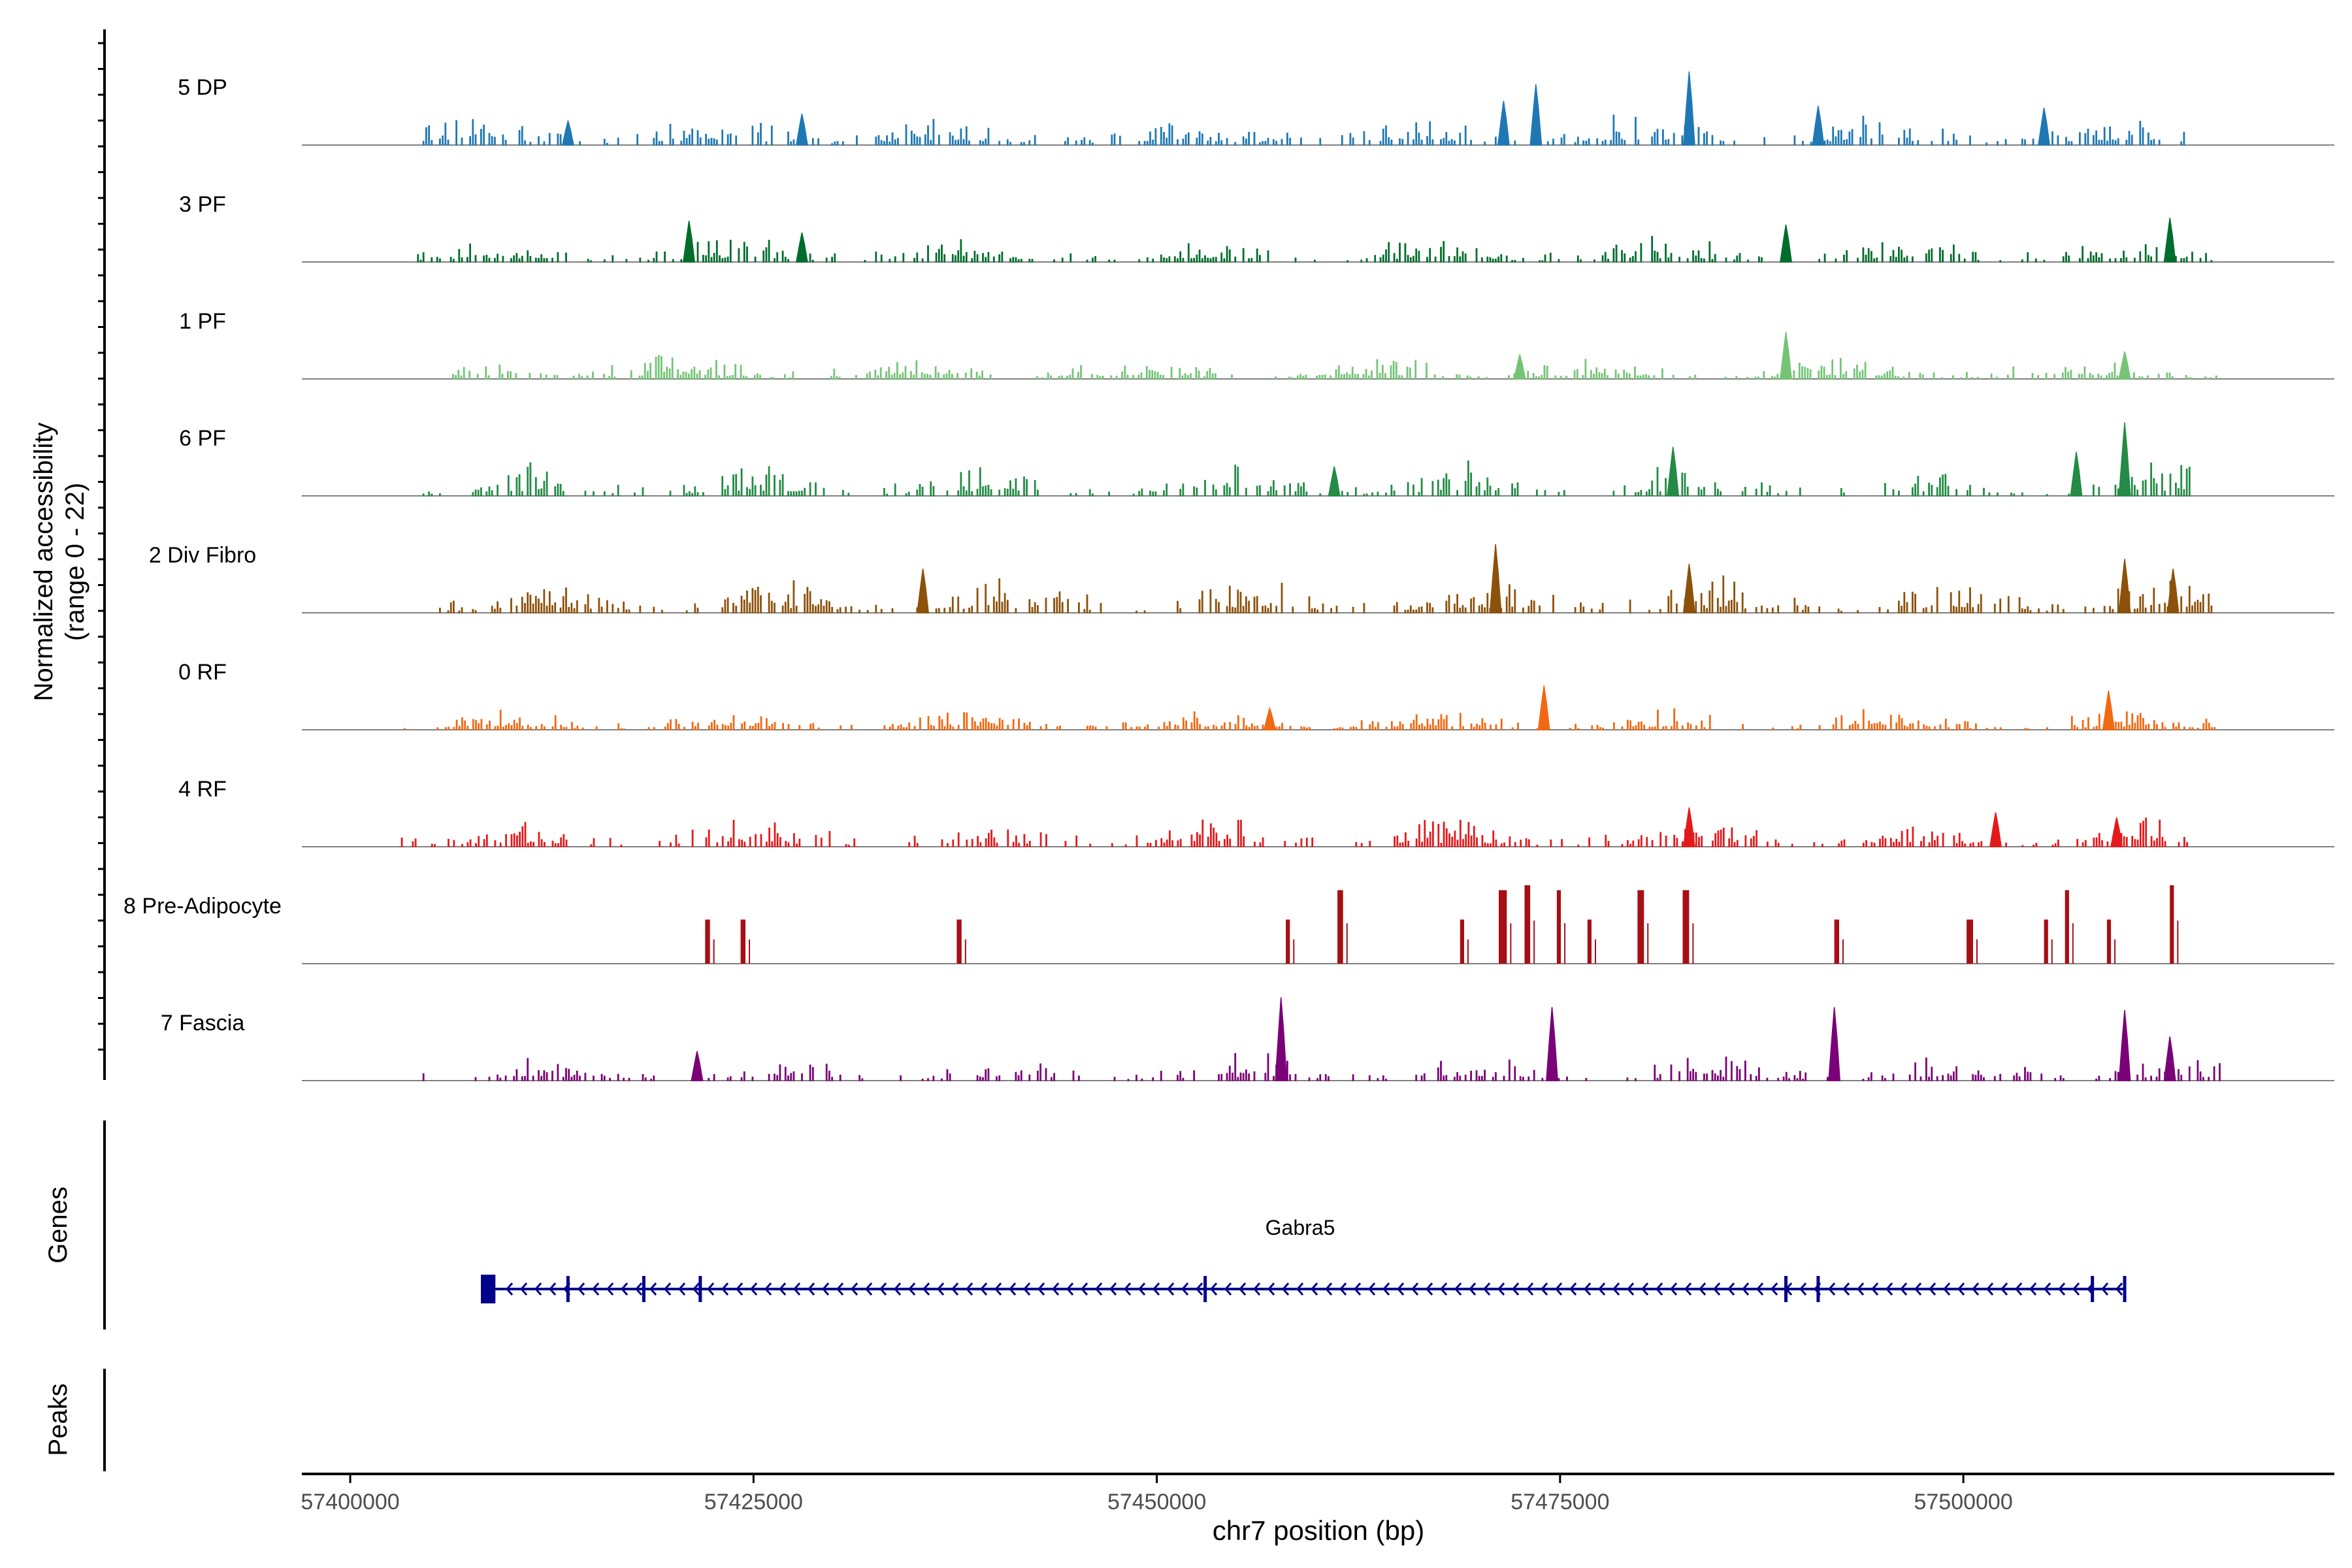 This screenshot has height=1568, width=2352. Describe the element at coordinates (1247, 1039) in the screenshot. I see `track-7-fascia: 7 Fascia` at that location.